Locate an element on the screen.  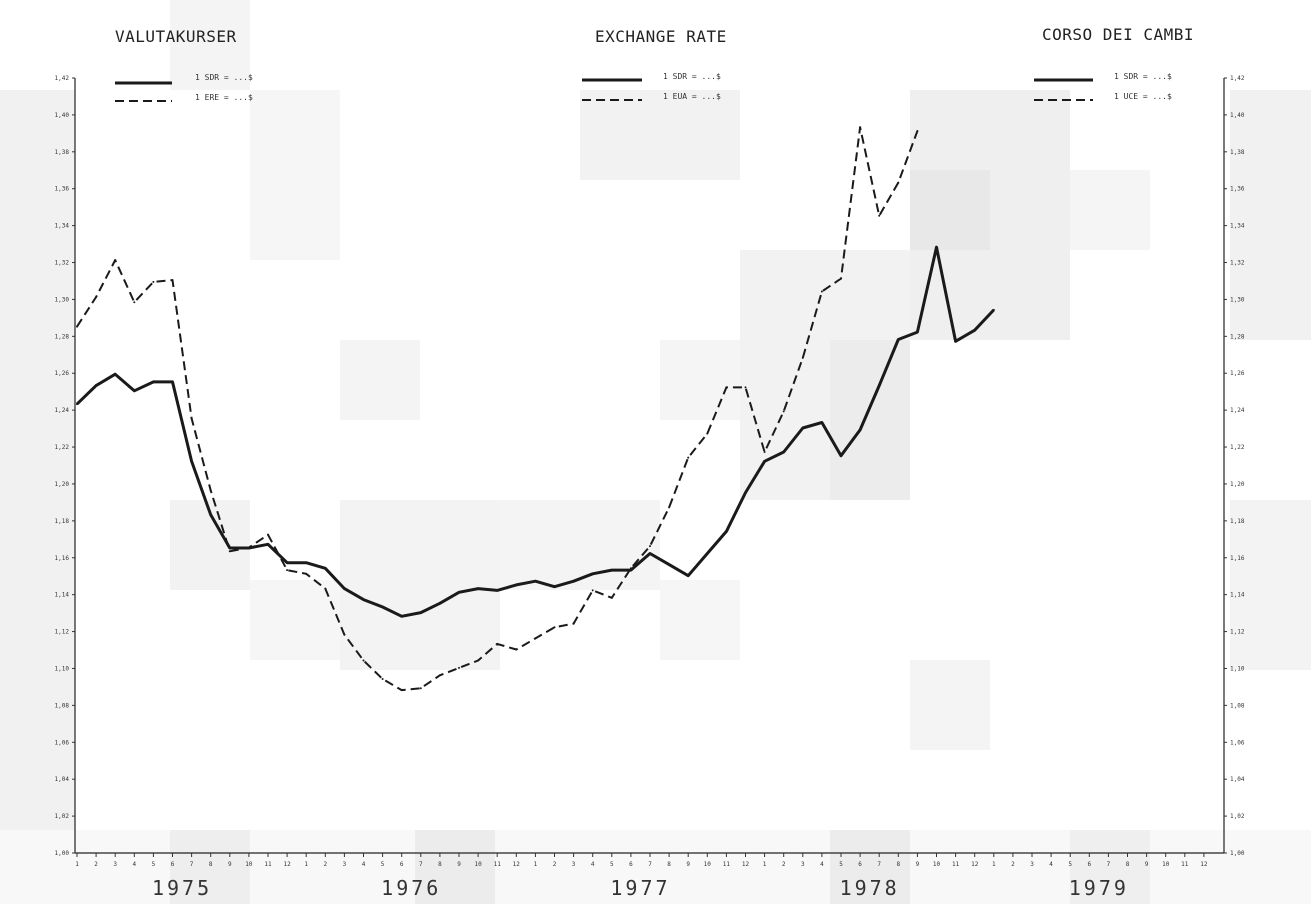
y-tick-label-right: 1,40 is located at coordinates (1237, 115).